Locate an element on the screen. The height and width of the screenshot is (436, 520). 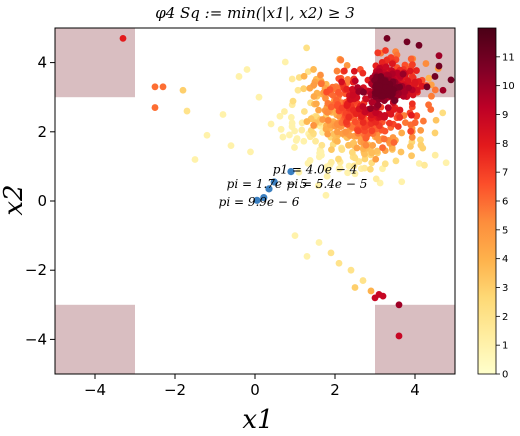
x-axis-ticks: −4 −2 0 2 4 is located at coordinates (252, 386).